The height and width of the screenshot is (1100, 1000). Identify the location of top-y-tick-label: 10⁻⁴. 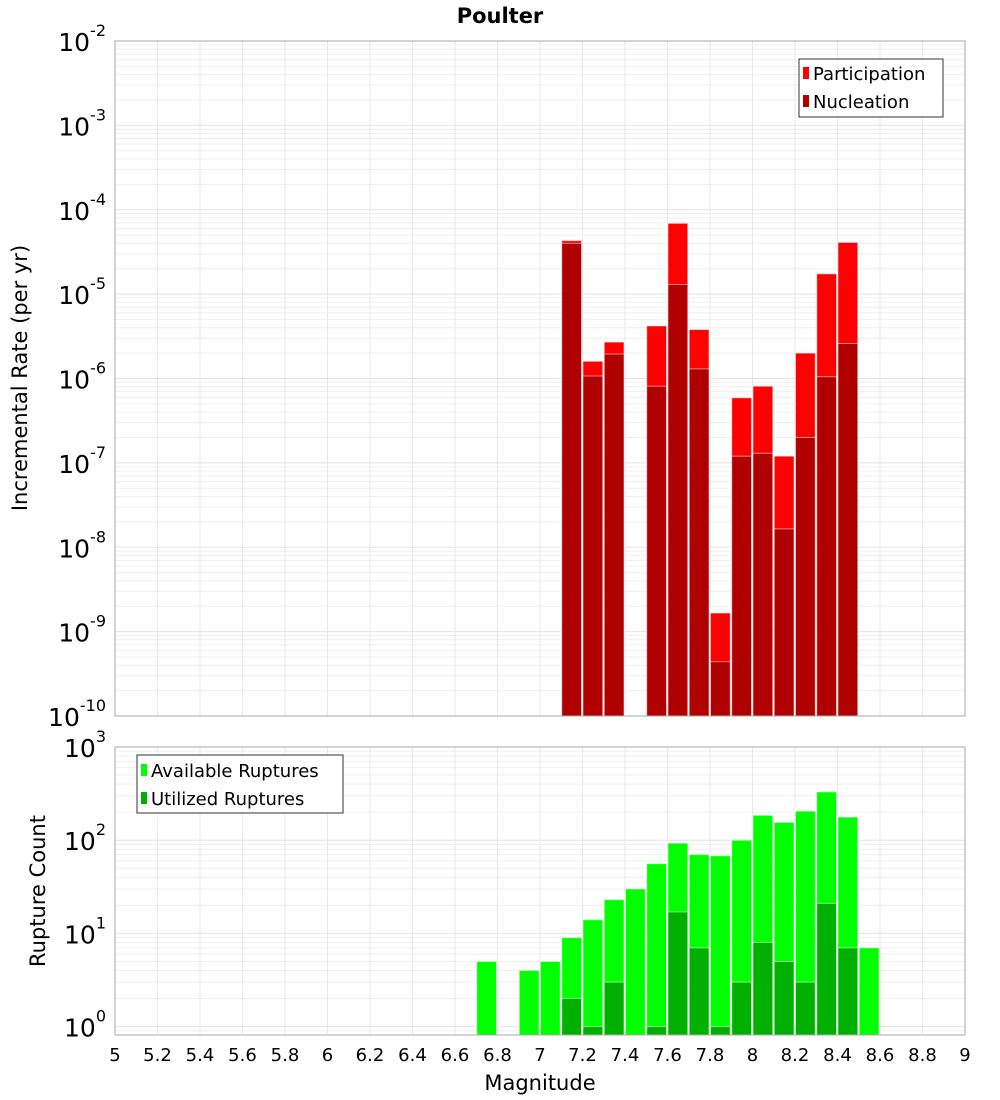
(82, 208).